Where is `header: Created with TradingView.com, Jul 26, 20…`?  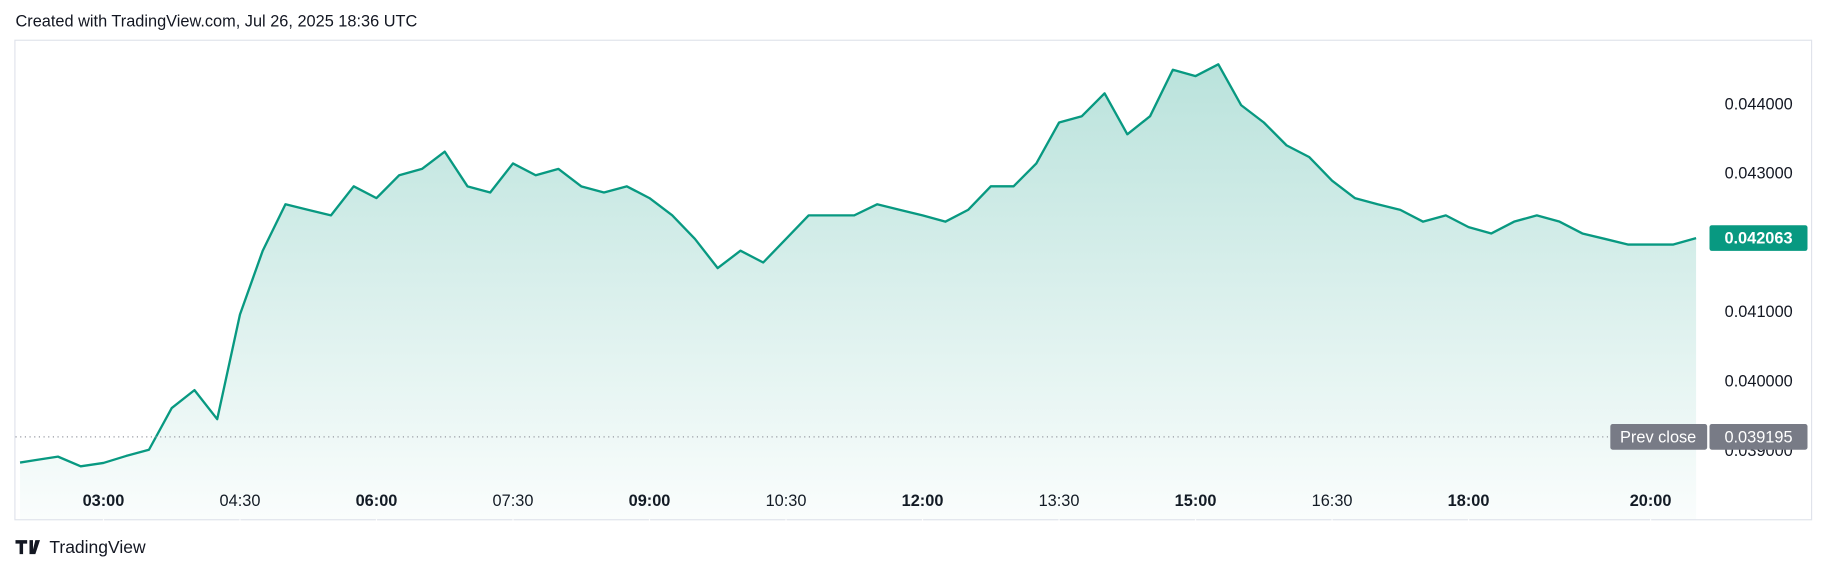 header: Created with TradingView.com, Jul 26, 20… is located at coordinates (217, 21).